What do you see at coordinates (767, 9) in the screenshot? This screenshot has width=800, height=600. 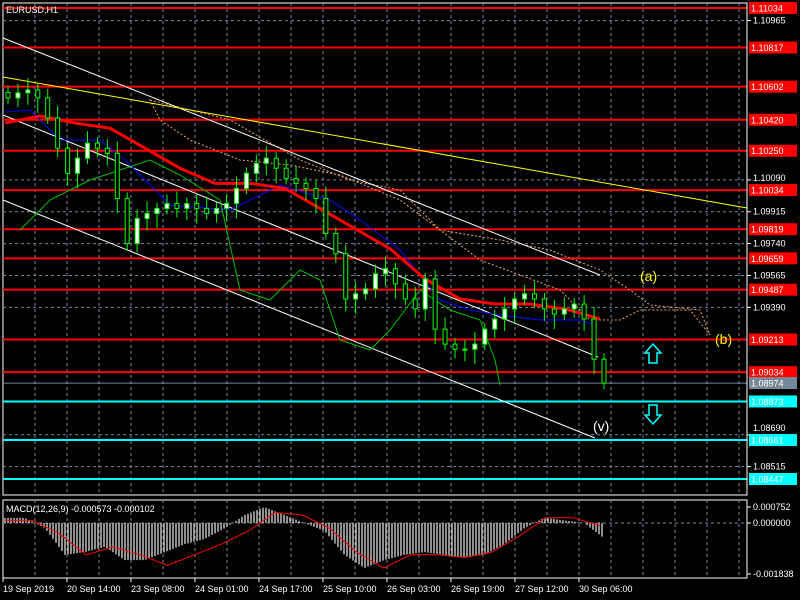 I see `price-level-label: 1.11034` at bounding box center [767, 9].